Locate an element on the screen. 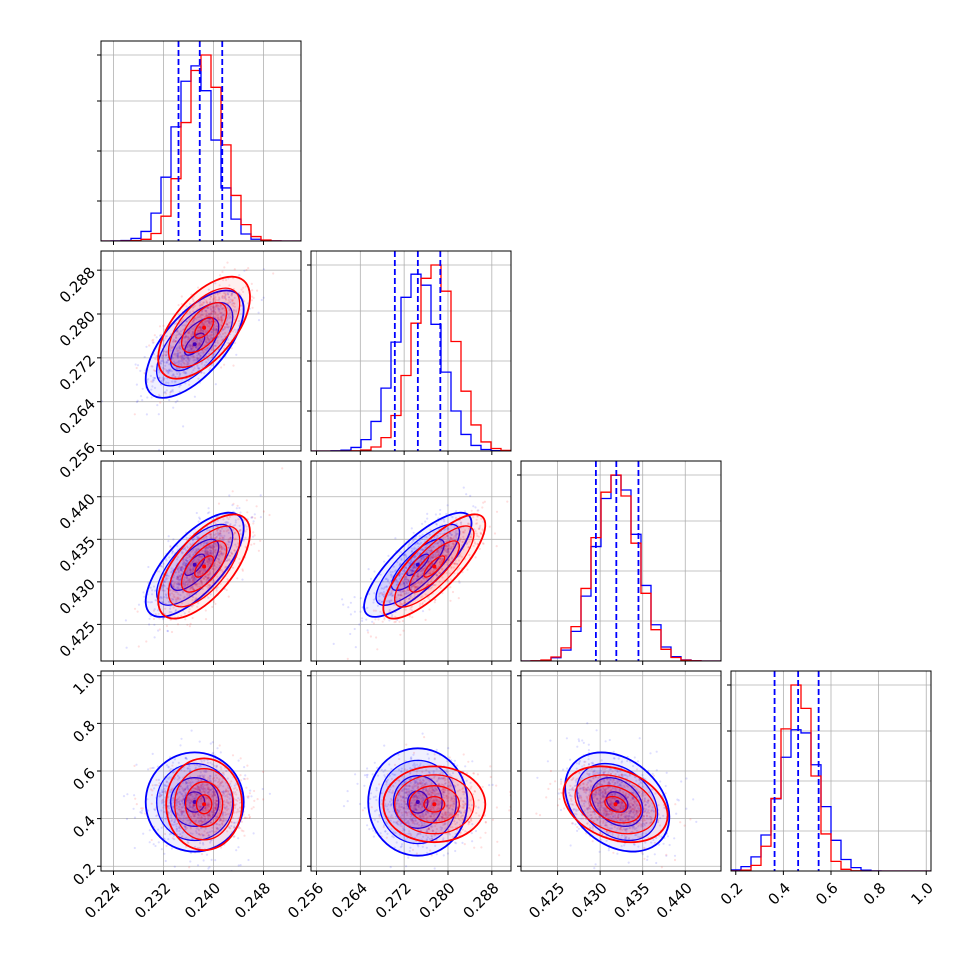 The height and width of the screenshot is (970, 970). y-tick-label: 0.256 is located at coordinates (77, 460).